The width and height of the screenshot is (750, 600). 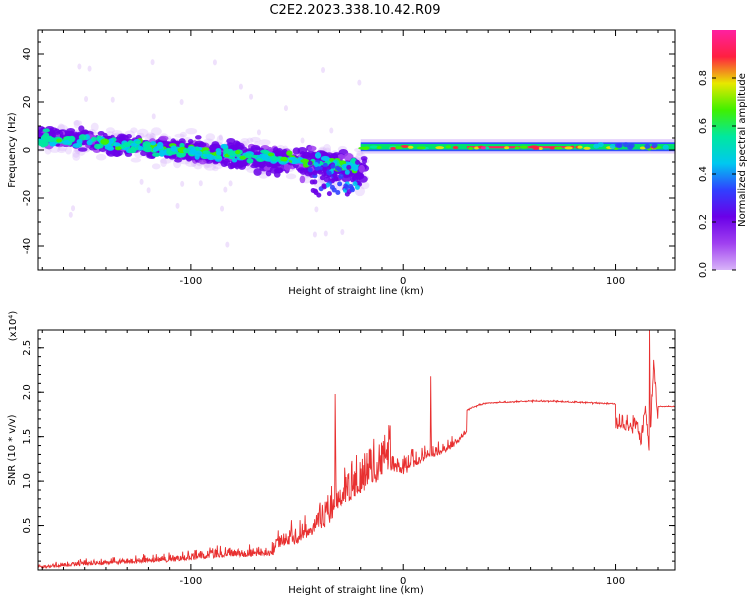 I want to click on y-tick-label: 2.5, so click(x=27, y=348).